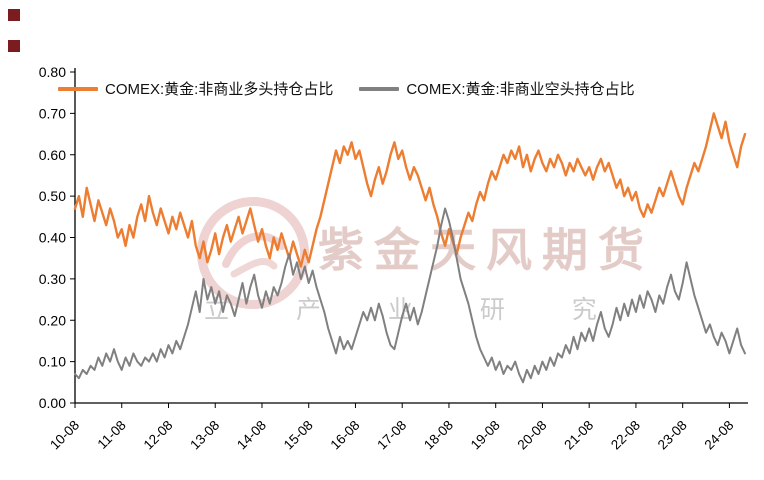 The width and height of the screenshot is (764, 480). Describe the element at coordinates (672, 435) in the screenshot. I see `svg-text: 23-08` at that location.